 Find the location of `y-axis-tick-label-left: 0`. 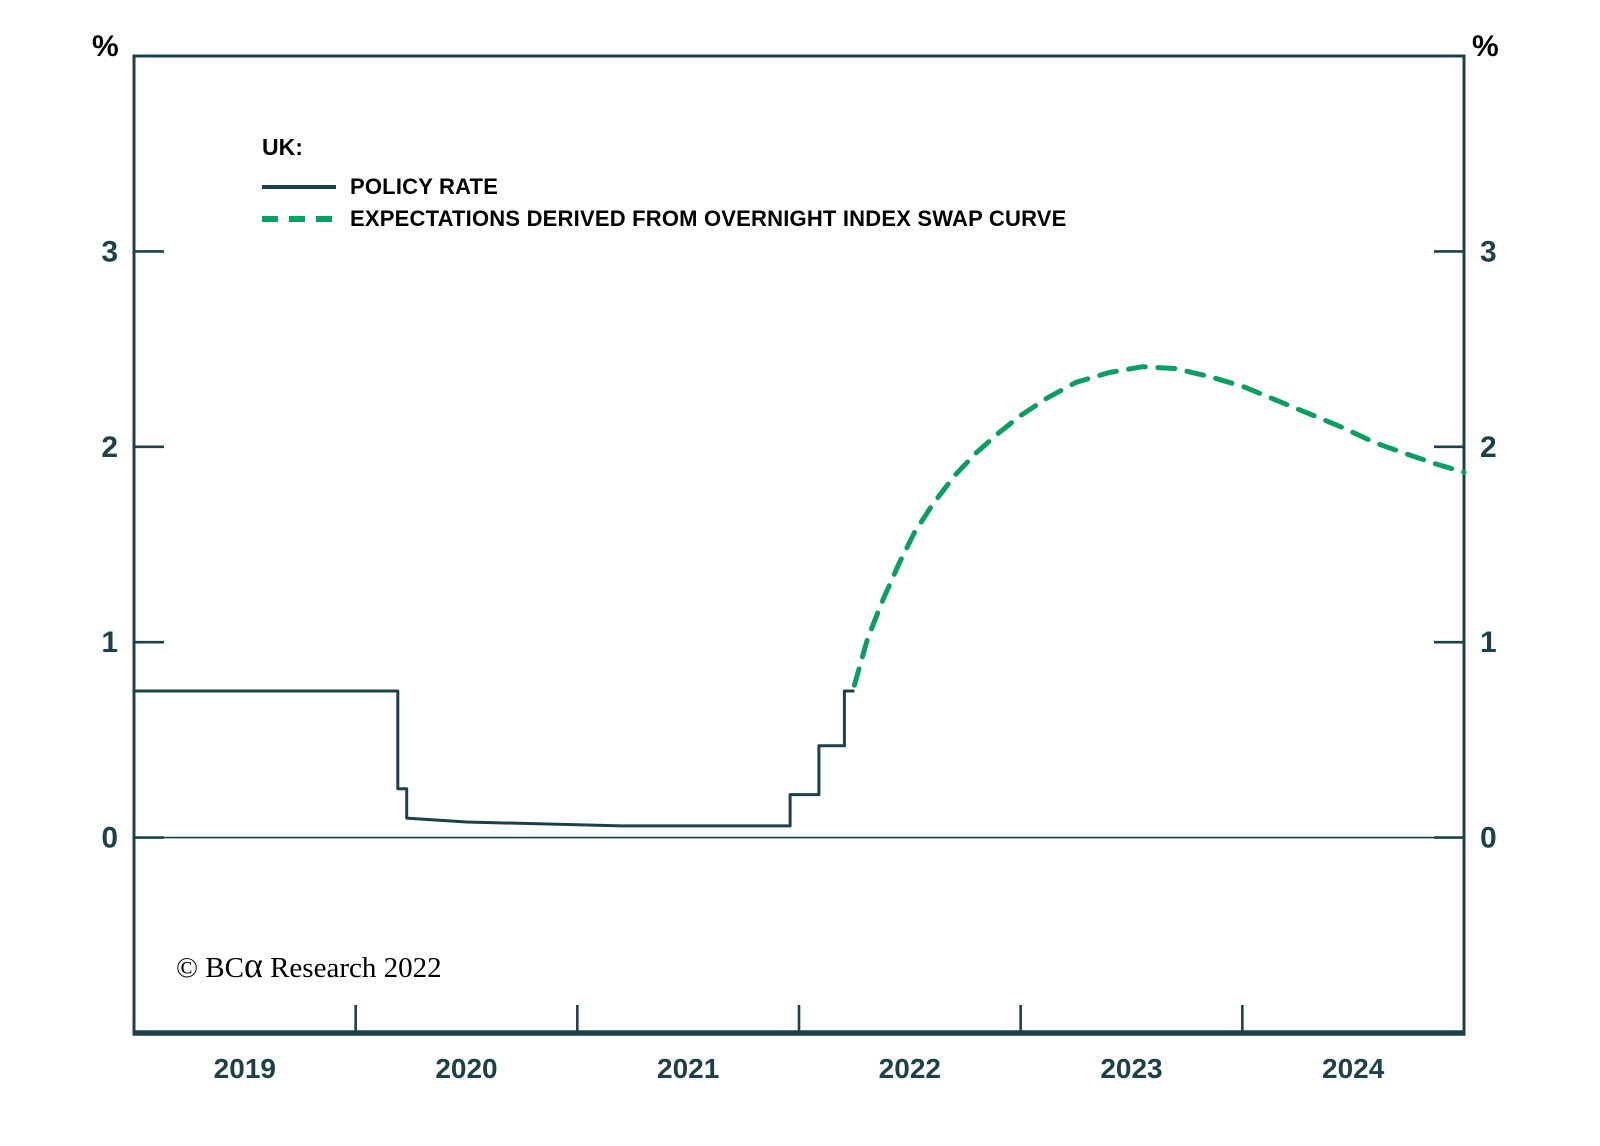

y-axis-tick-label-left: 0 is located at coordinates (109, 838).